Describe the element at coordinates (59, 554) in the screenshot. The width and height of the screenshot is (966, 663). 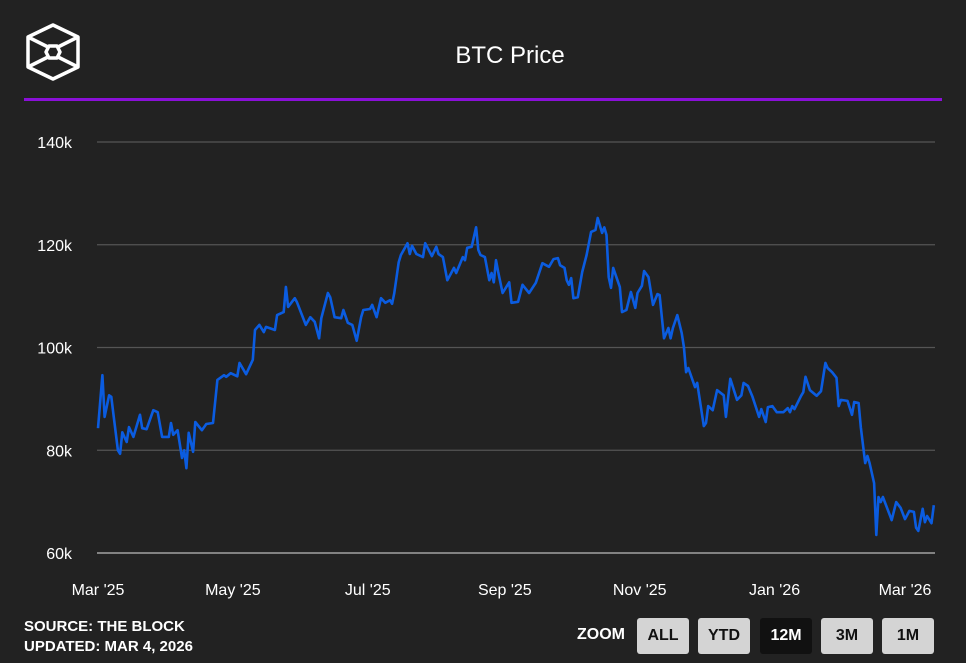
I see `y-tick-label: 60k` at that location.